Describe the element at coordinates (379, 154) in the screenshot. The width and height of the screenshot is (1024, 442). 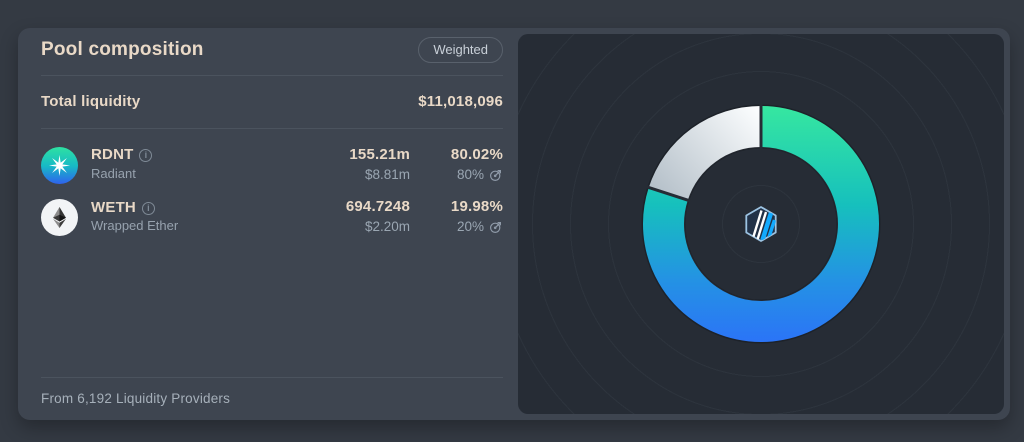
I see `token-balance: 155.21m` at that location.